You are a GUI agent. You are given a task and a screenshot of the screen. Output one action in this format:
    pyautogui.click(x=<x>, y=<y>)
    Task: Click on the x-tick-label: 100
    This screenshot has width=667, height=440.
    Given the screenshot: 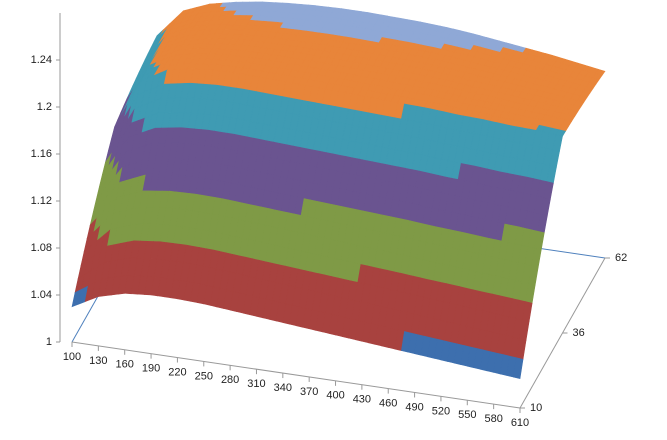 What is the action you would take?
    pyautogui.click(x=72, y=357)
    